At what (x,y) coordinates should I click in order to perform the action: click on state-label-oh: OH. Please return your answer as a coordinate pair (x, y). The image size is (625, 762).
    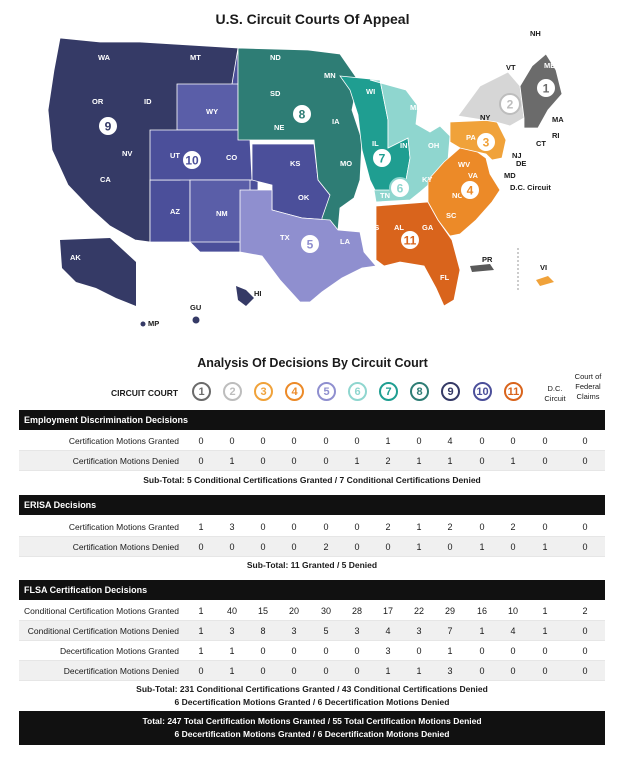
    Looking at the image, I should click on (433, 145).